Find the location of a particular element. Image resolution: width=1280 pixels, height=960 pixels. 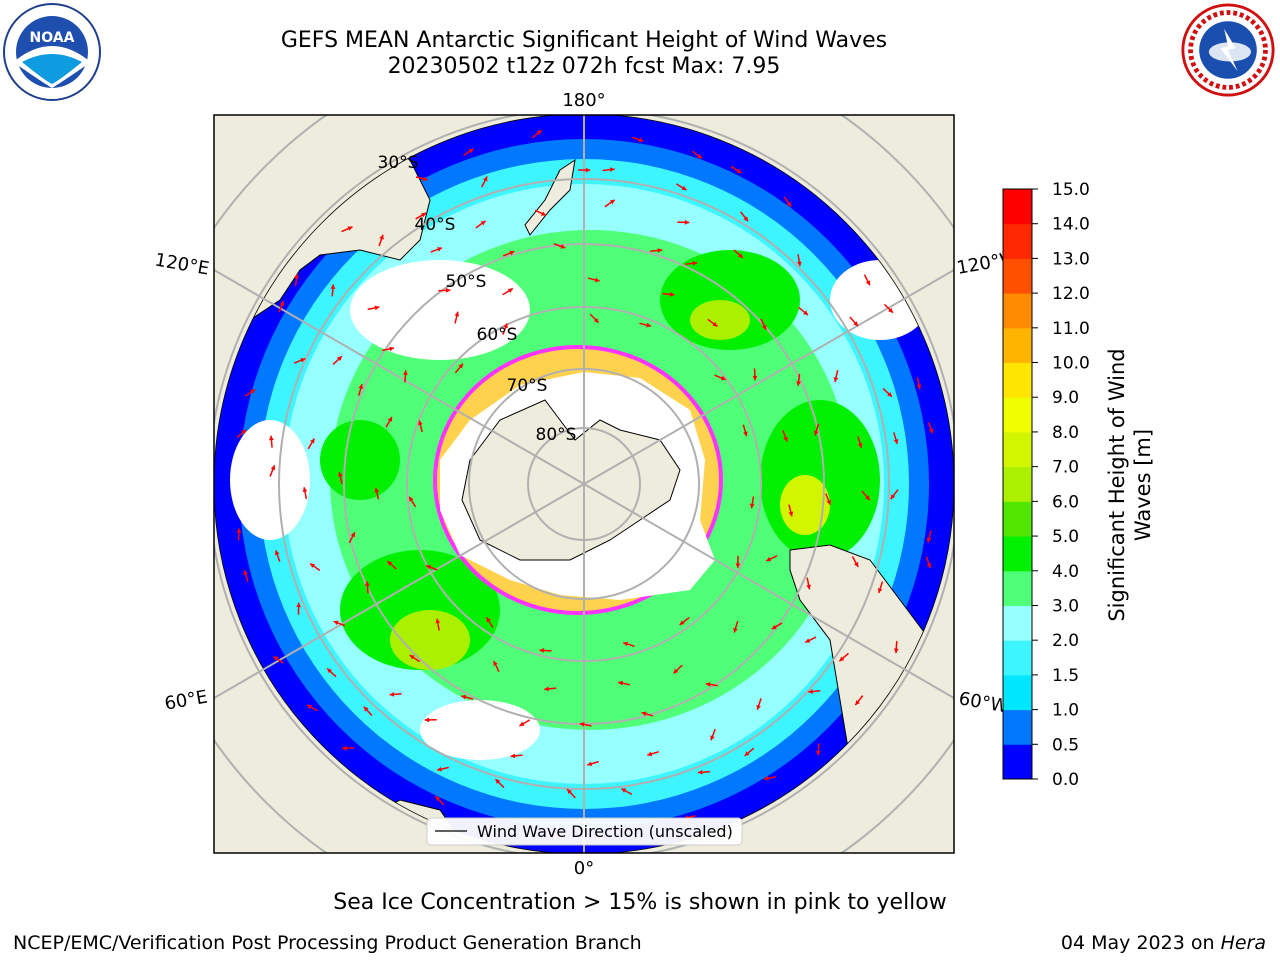

lat-label-50: 50°S is located at coordinates (466, 282).